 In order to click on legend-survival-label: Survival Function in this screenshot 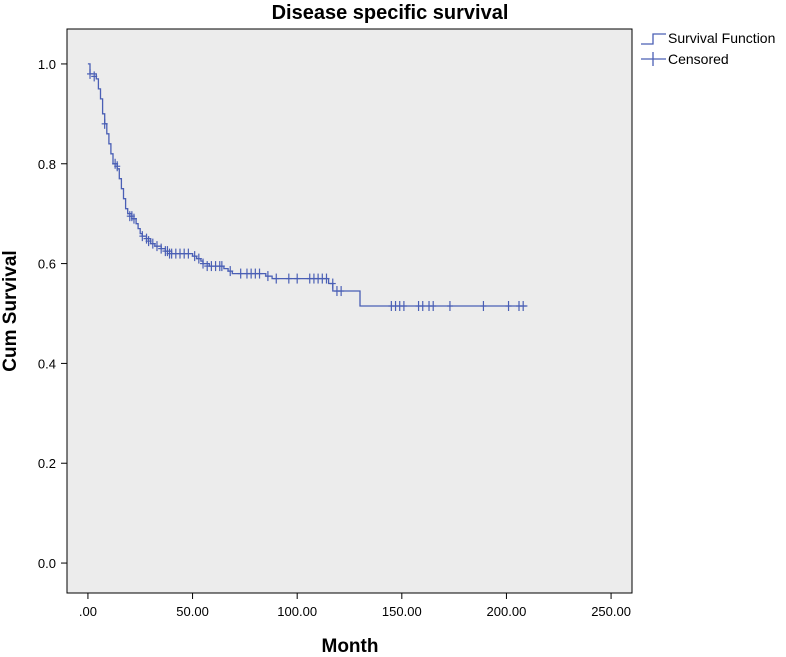, I will do `click(721, 38)`.